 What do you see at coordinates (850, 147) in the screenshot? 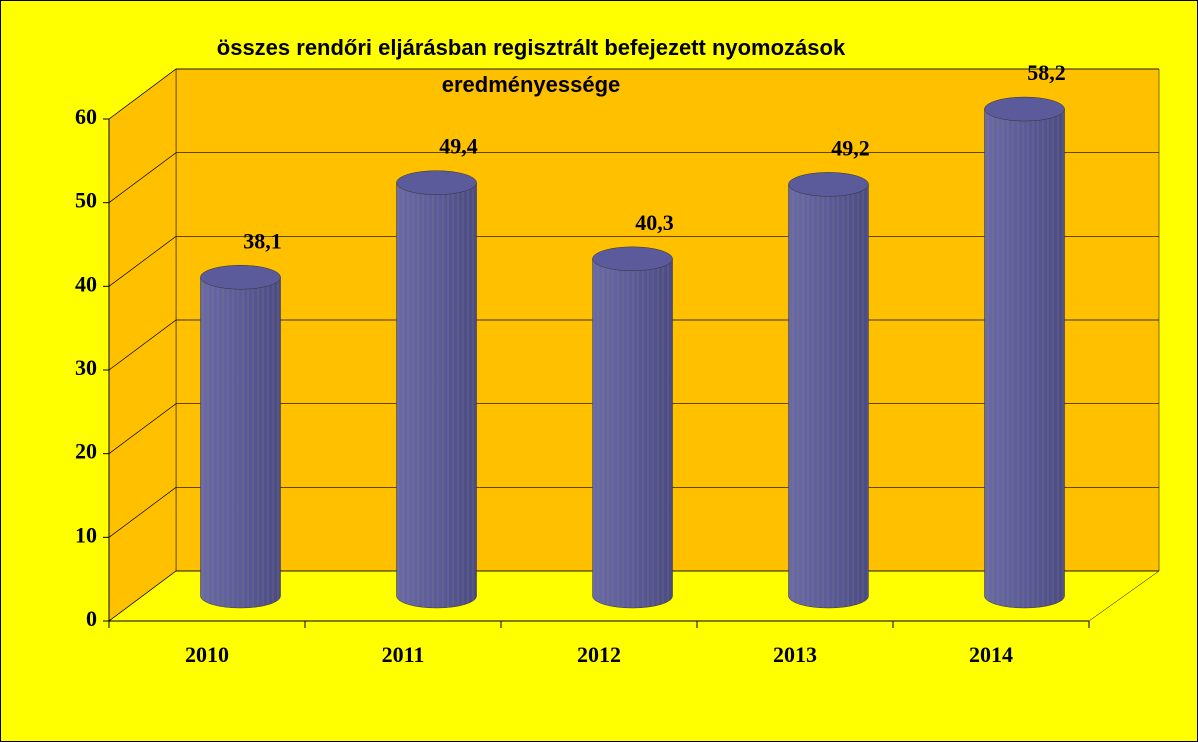
I see `data-label: 49,2` at bounding box center [850, 147].